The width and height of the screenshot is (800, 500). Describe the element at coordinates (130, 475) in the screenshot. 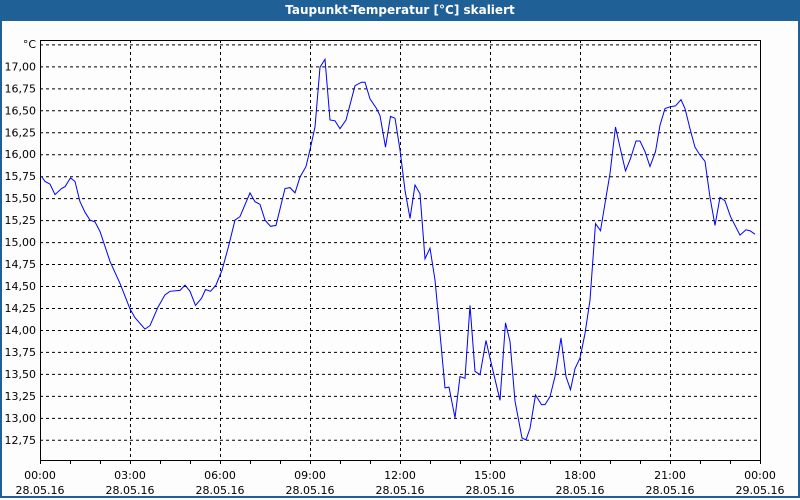

I see `x-tick-time: 03:00` at that location.